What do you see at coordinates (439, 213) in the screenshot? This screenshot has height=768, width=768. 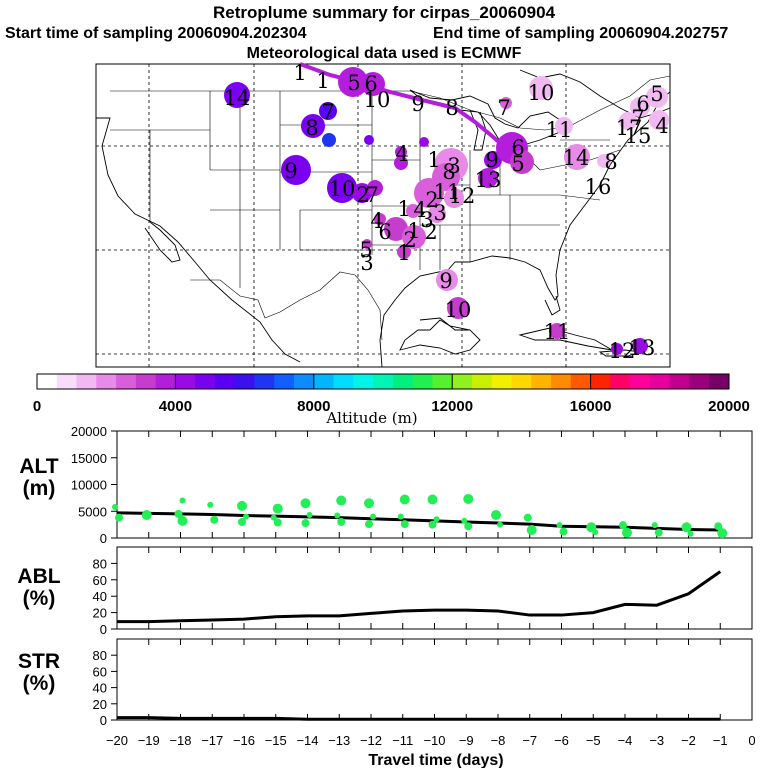 I see `plume-age-label: 3` at bounding box center [439, 213].